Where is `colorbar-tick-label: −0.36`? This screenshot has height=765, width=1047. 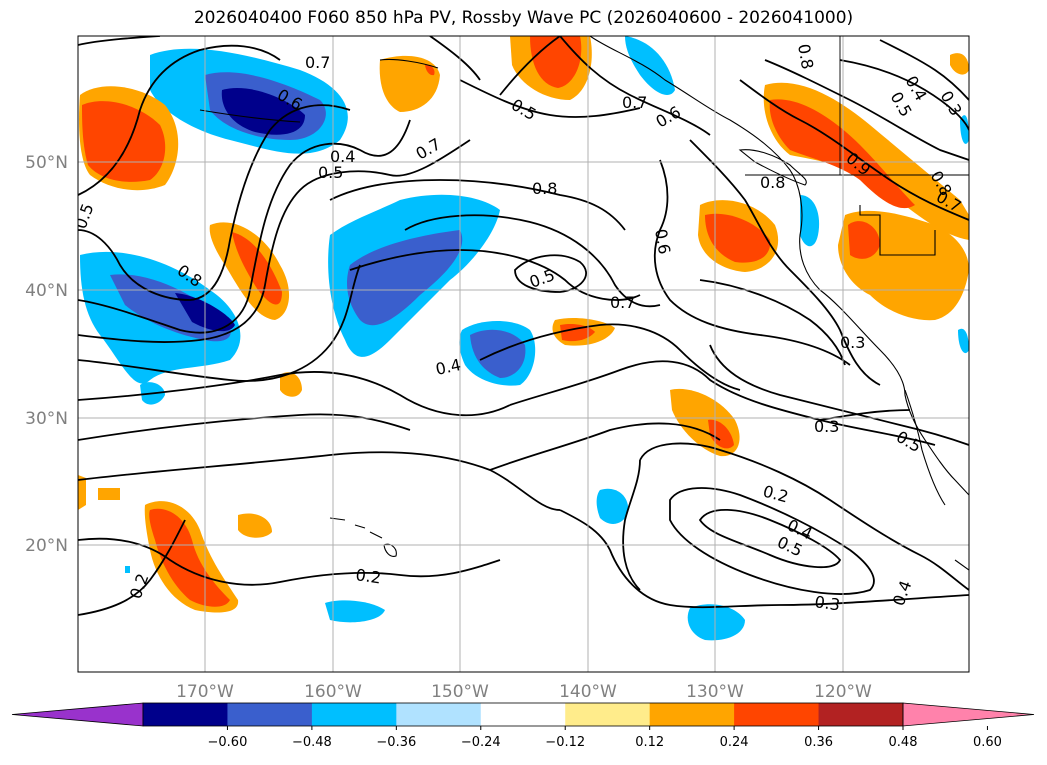
colorbar-tick-label: −0.36 is located at coordinates (396, 742).